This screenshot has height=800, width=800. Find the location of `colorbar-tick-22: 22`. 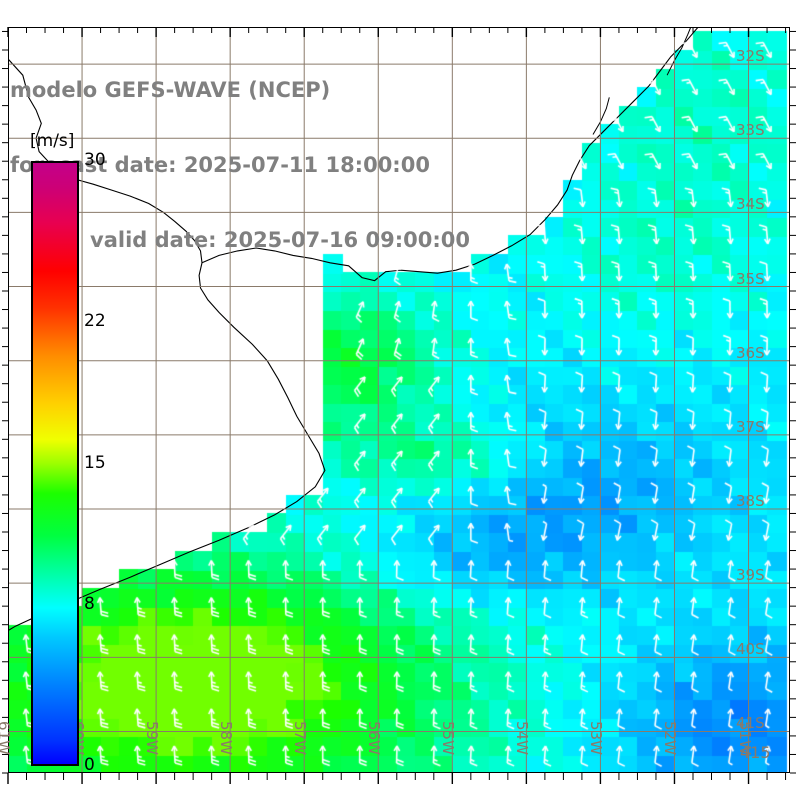

colorbar-tick-22: 22 is located at coordinates (95, 321).